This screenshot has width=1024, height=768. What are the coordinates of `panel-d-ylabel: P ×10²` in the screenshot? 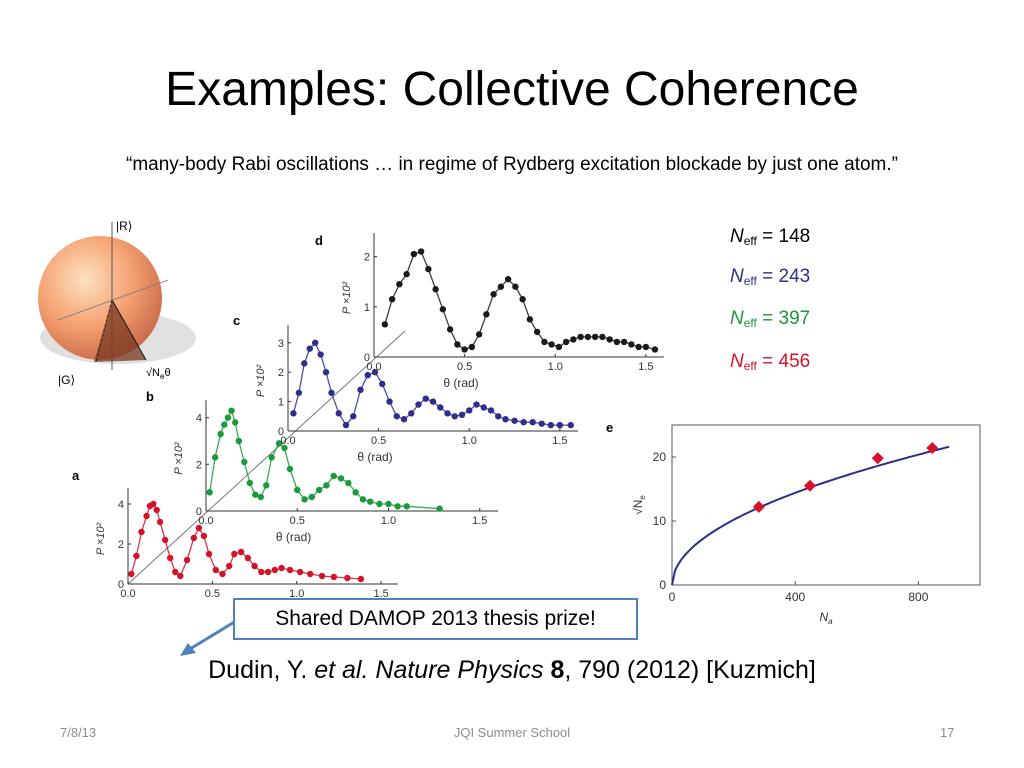 It's located at (347, 298).